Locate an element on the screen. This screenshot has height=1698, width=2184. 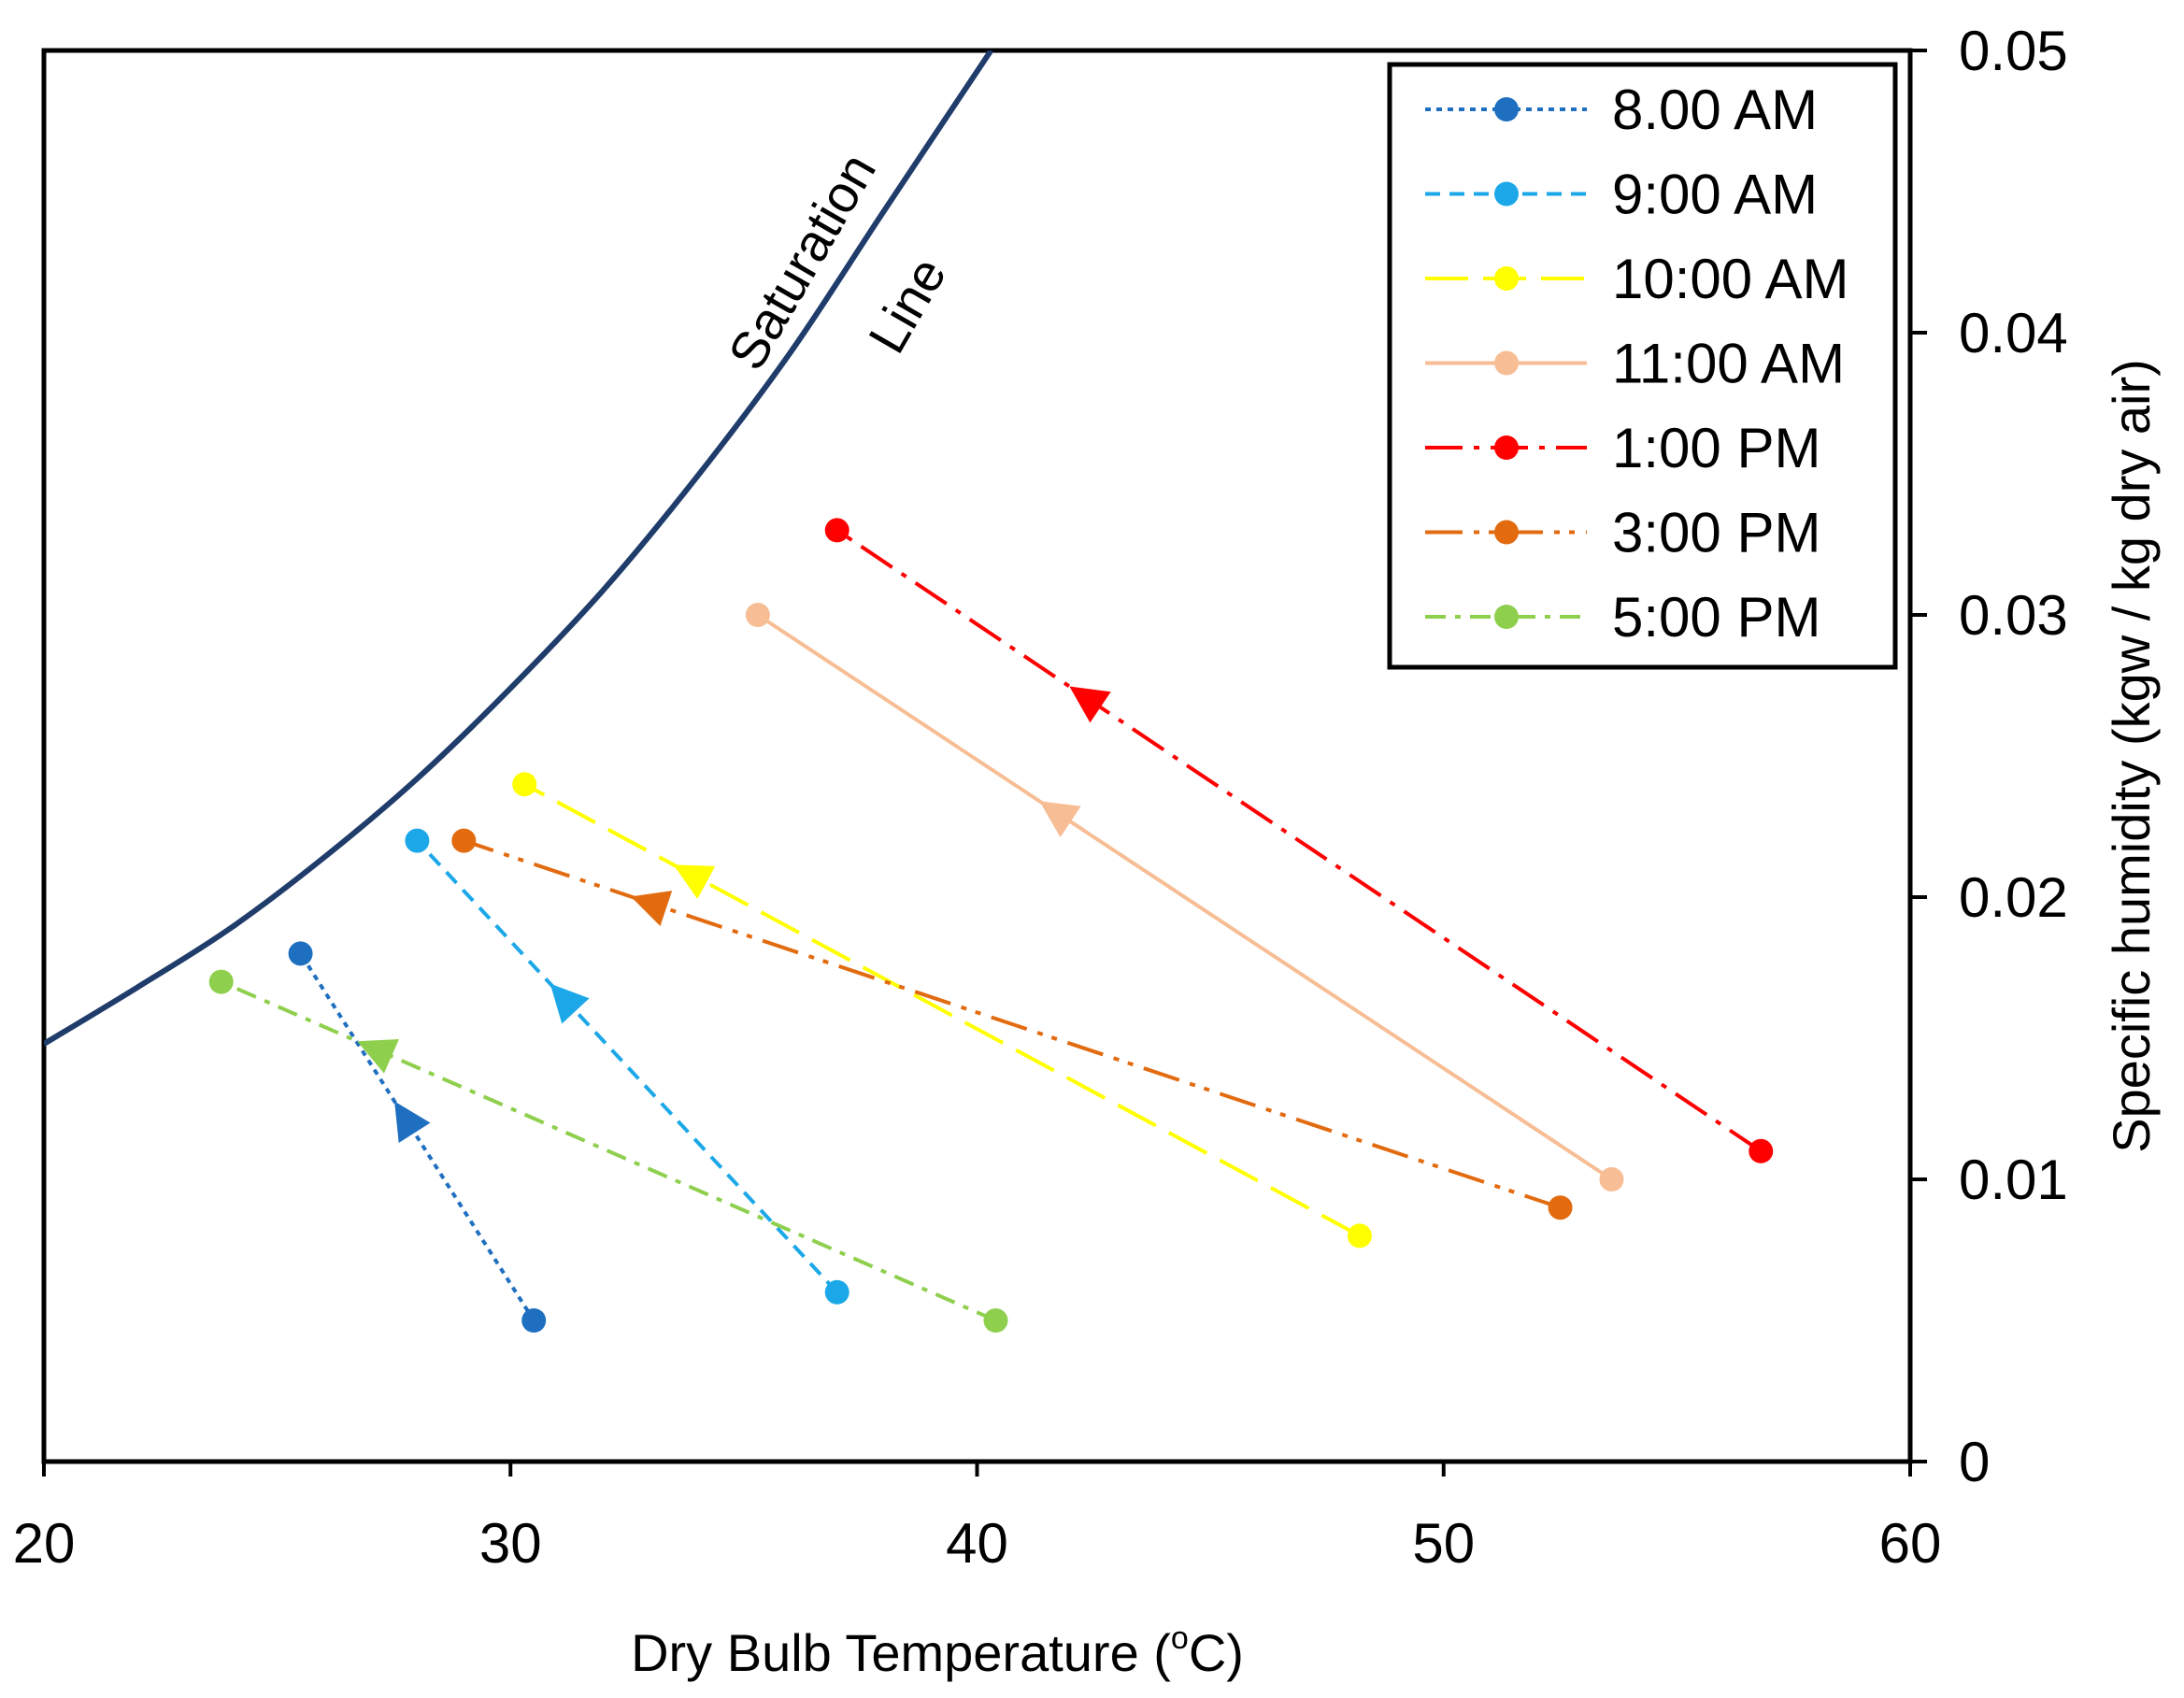
legend-item: 8.00 AM is located at coordinates (1621, 109).